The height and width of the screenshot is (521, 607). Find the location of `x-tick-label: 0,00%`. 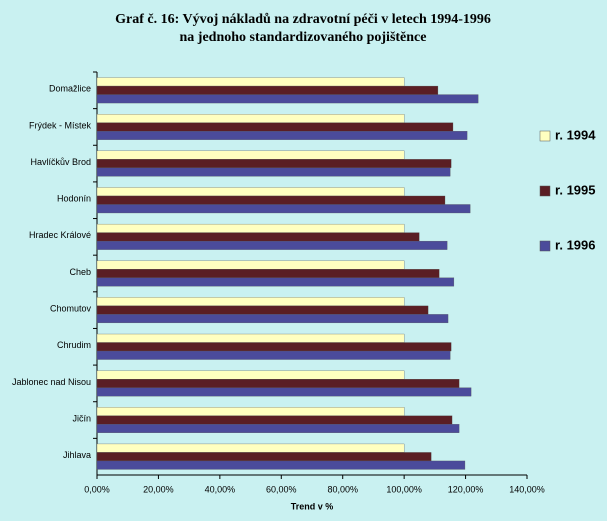

x-tick-label: 0,00% is located at coordinates (97, 489).